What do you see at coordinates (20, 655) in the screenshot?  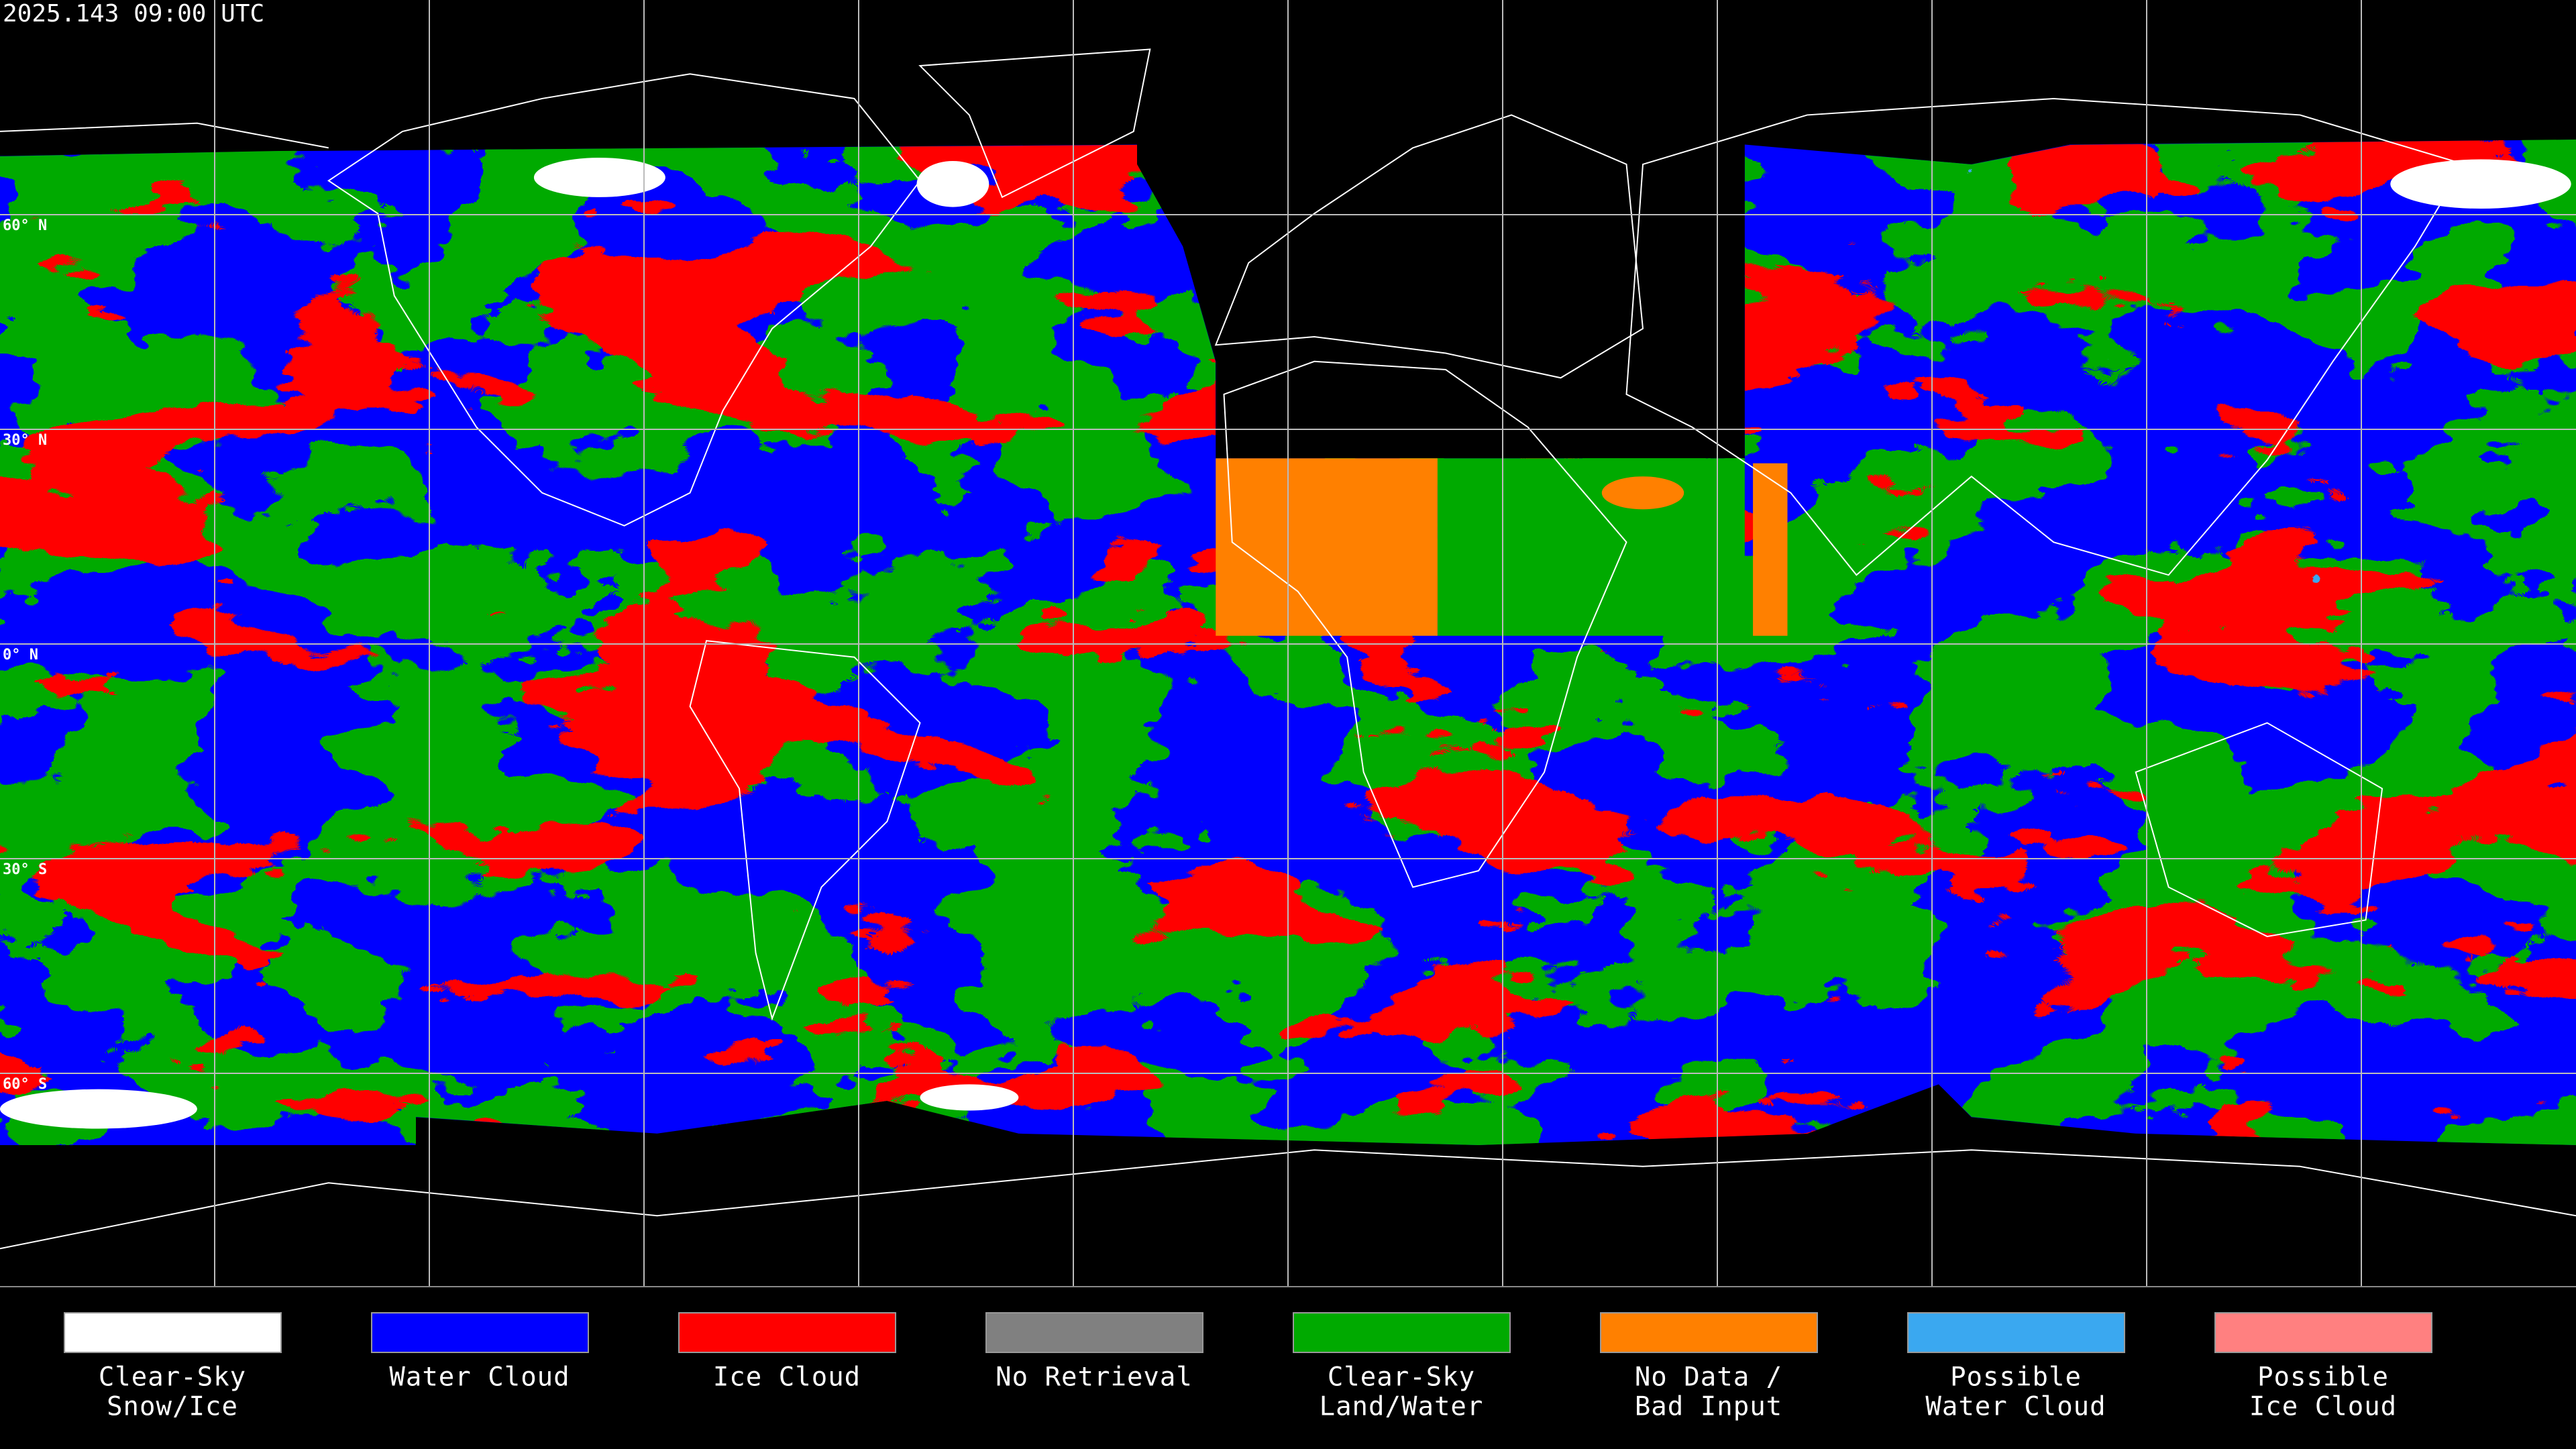 I see `latitude-label: 0° N` at bounding box center [20, 655].